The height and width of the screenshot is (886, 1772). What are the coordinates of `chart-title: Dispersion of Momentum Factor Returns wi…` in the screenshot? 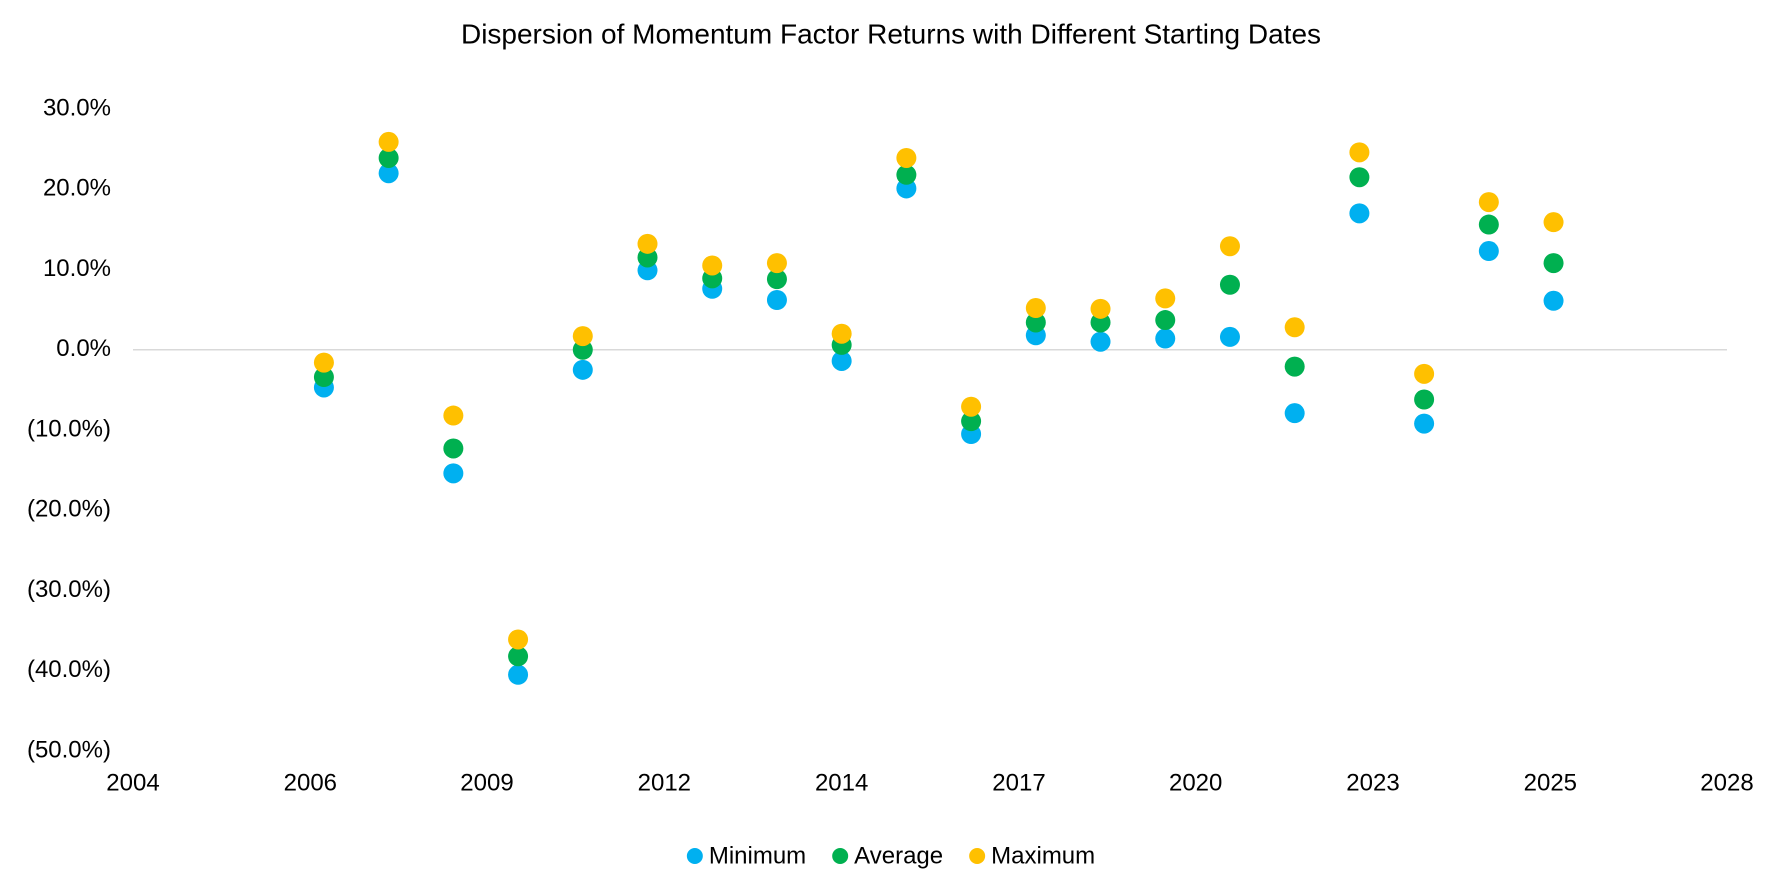 It's located at (891, 33).